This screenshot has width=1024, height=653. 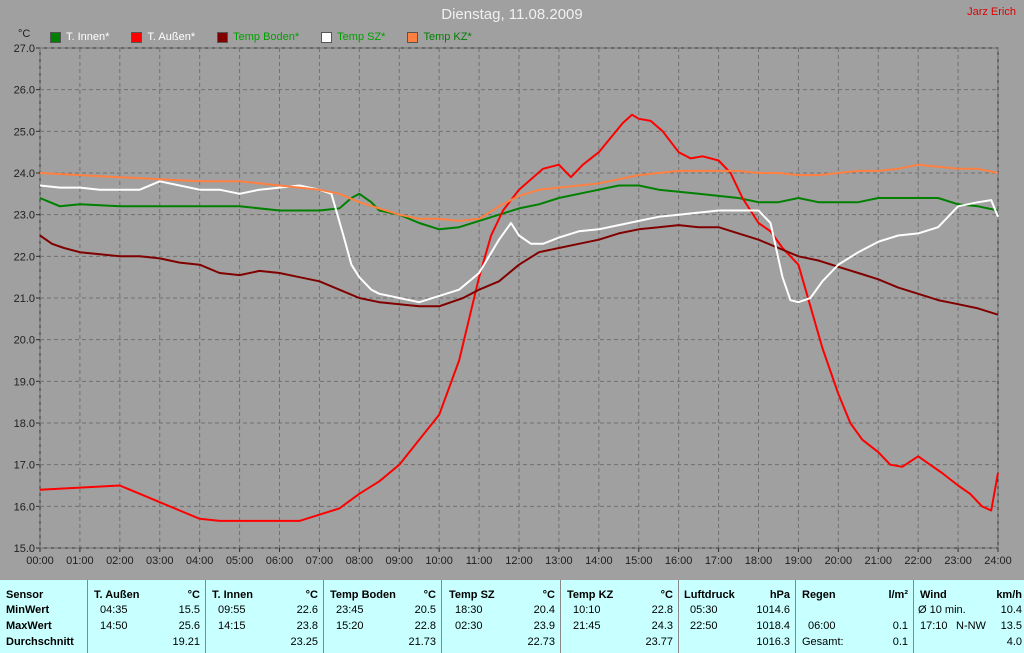 What do you see at coordinates (350, 626) in the screenshot?
I see `stats-max-time: 15:20` at bounding box center [350, 626].